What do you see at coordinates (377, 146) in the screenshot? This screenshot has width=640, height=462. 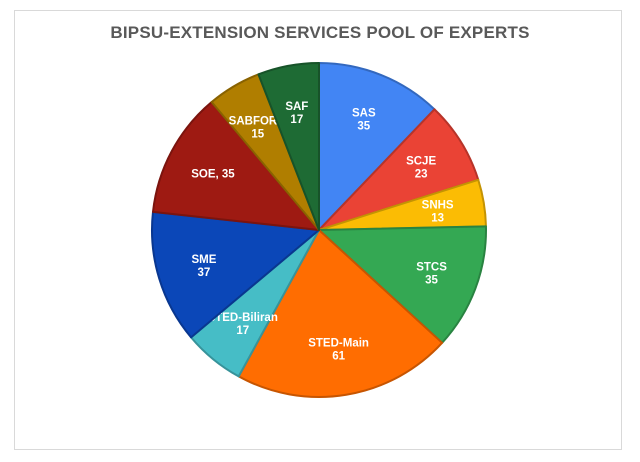 I see `pie-slice-sas` at bounding box center [377, 146].